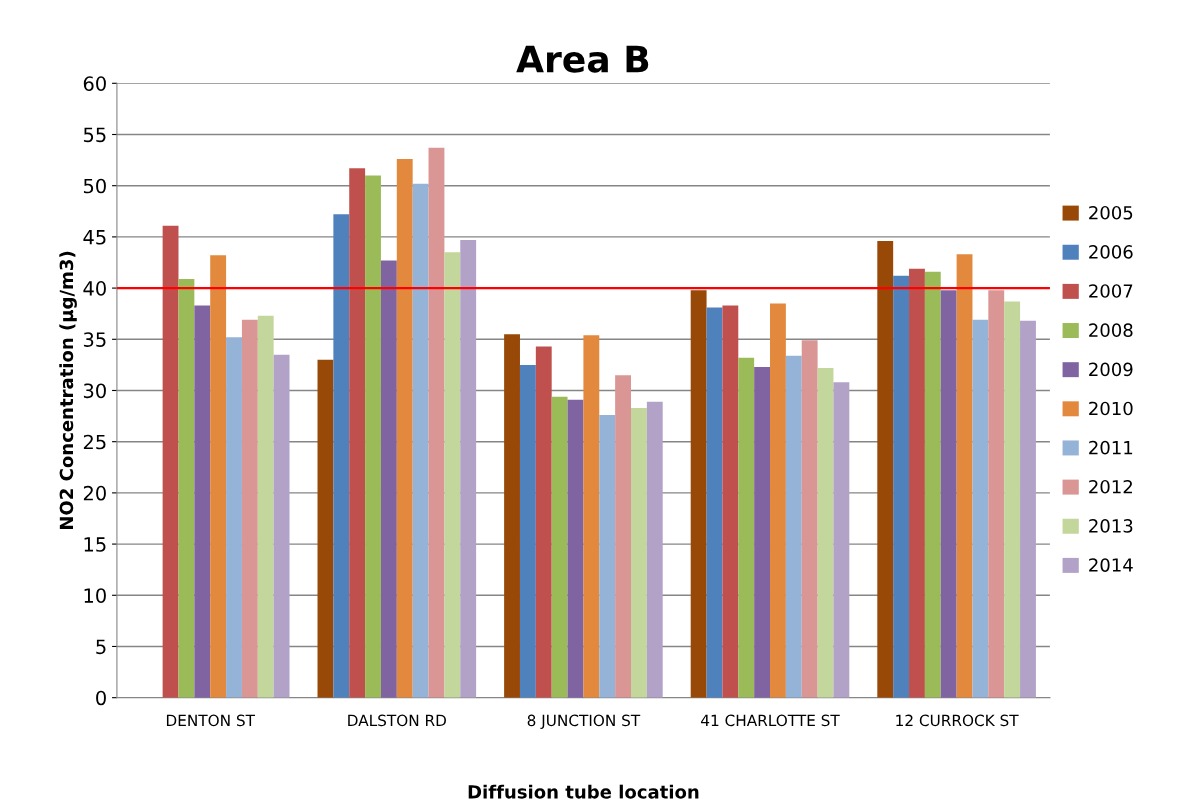 The height and width of the screenshot is (801, 1181). Describe the element at coordinates (94, 237) in the screenshot. I see `y-tick-label: 45` at that location.